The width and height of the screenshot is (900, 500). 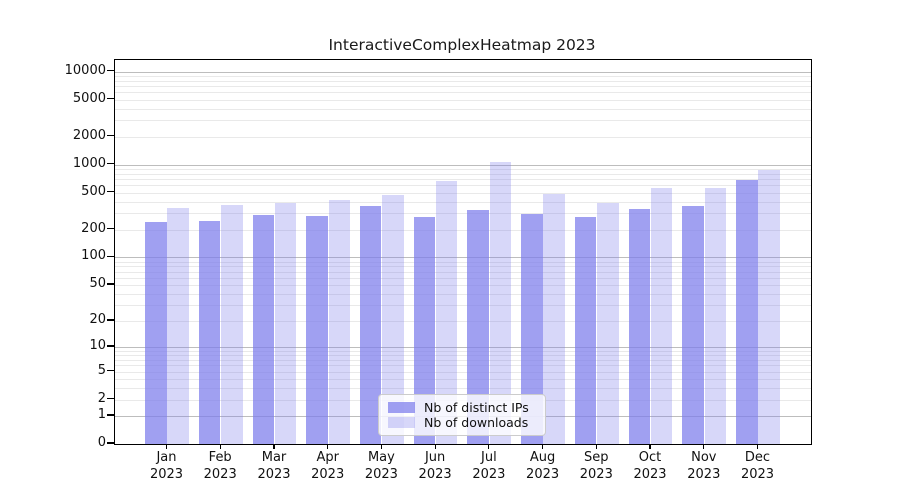 I want to click on y-tick-label: 100, so click(x=93, y=256).